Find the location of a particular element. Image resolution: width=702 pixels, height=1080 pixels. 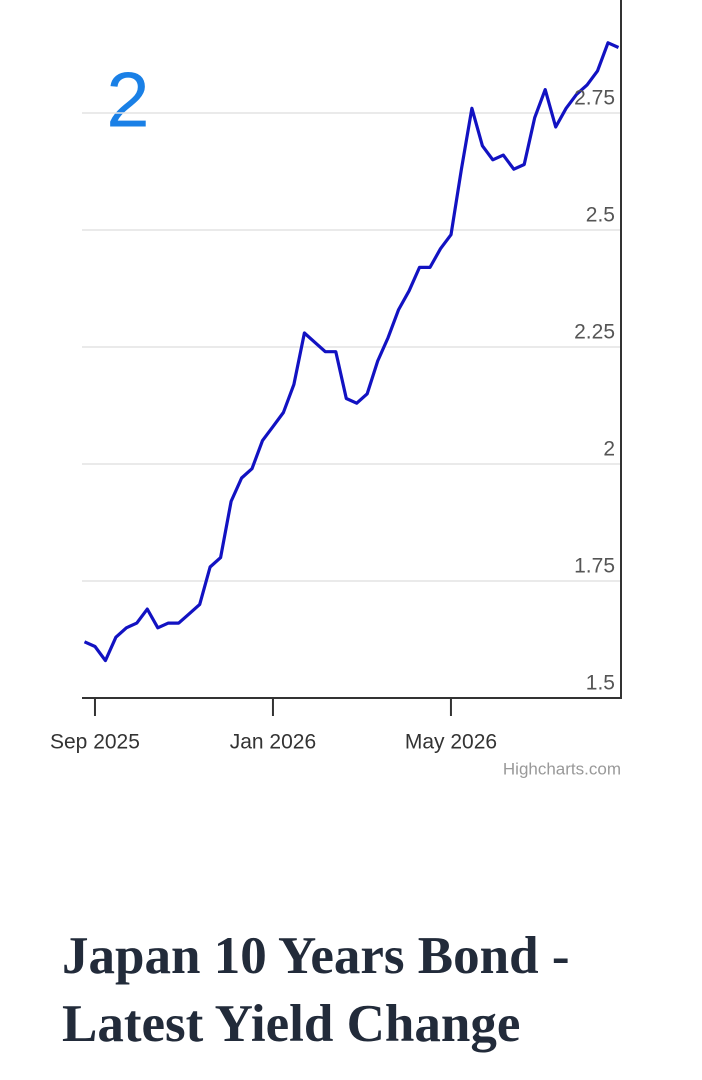

y-tick-label: 2.75 is located at coordinates (594, 98).